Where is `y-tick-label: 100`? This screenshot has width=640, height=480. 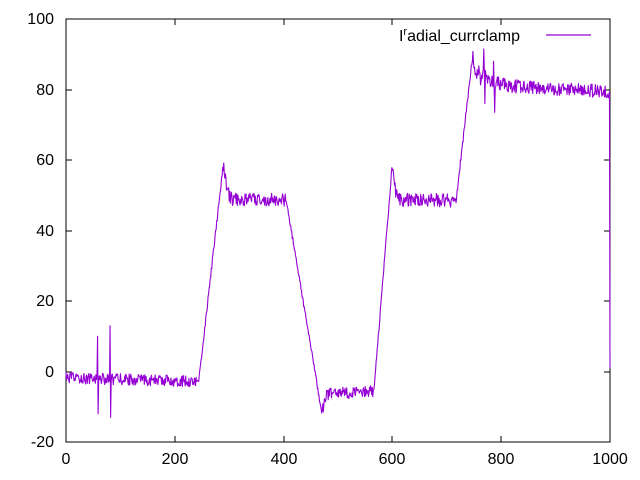 y-tick-label: 100 is located at coordinates (40, 19).